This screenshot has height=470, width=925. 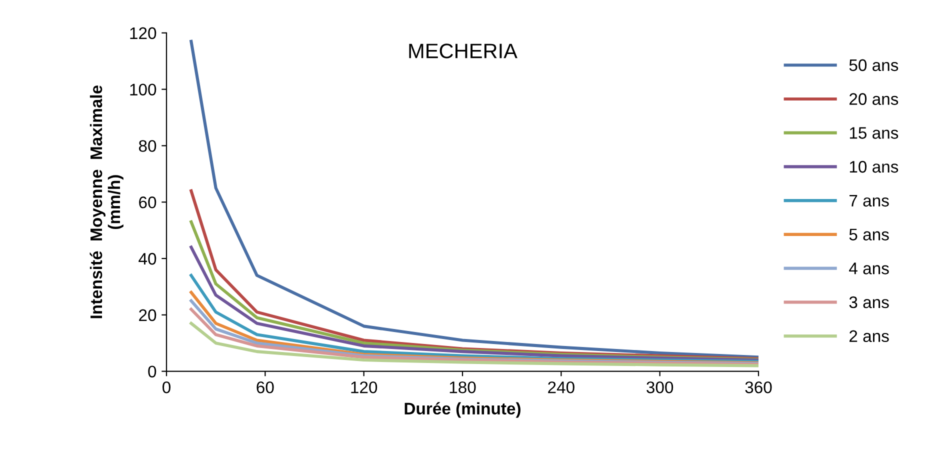 I want to click on x-tick-label: 240, so click(x=561, y=387).